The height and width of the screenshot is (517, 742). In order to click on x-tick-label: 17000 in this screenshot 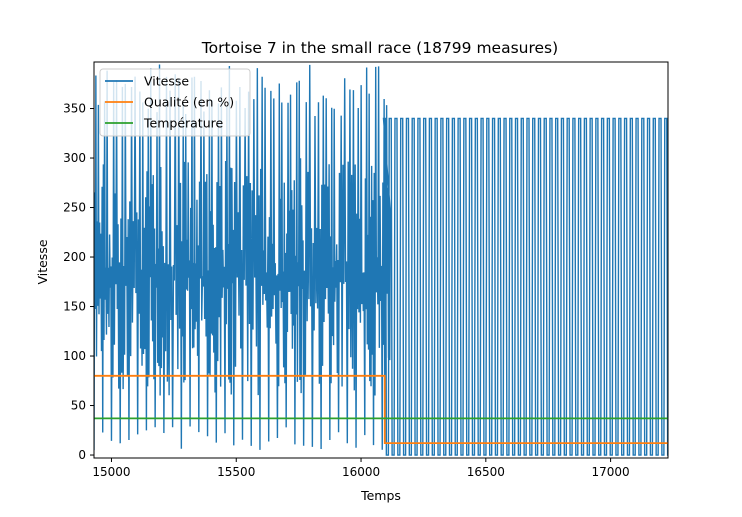, I will do `click(611, 472)`.